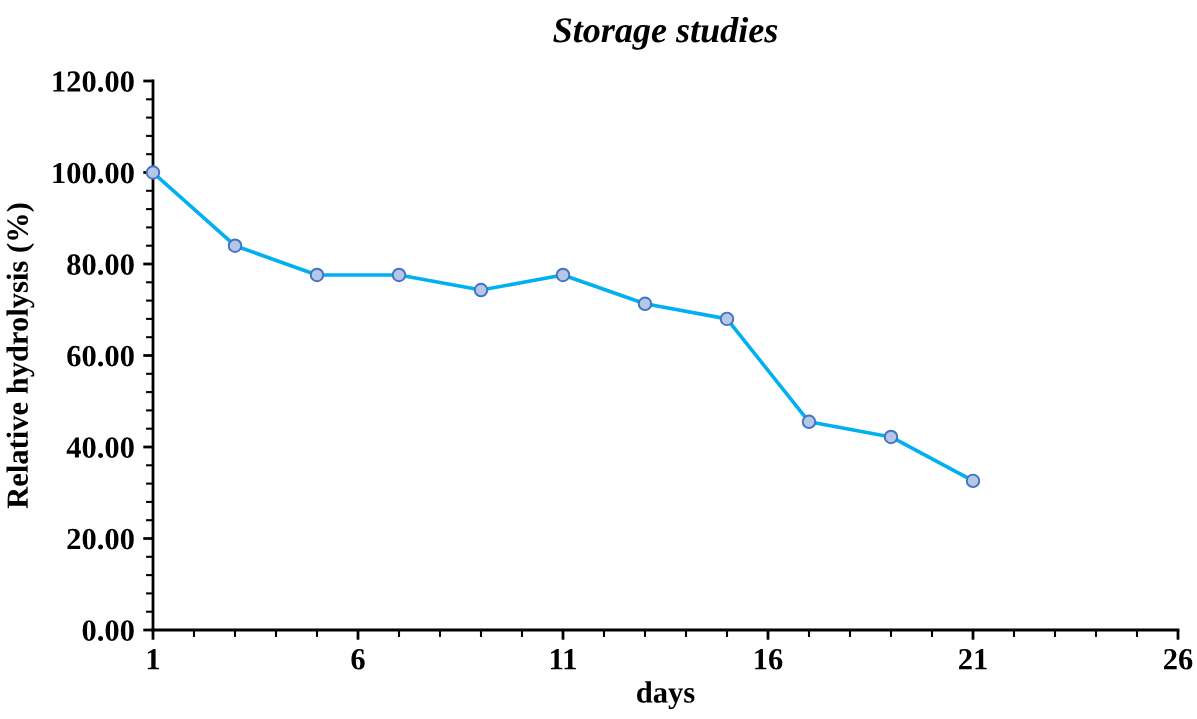  What do you see at coordinates (665, 33) in the screenshot?
I see `chart-title: Storage studies` at bounding box center [665, 33].